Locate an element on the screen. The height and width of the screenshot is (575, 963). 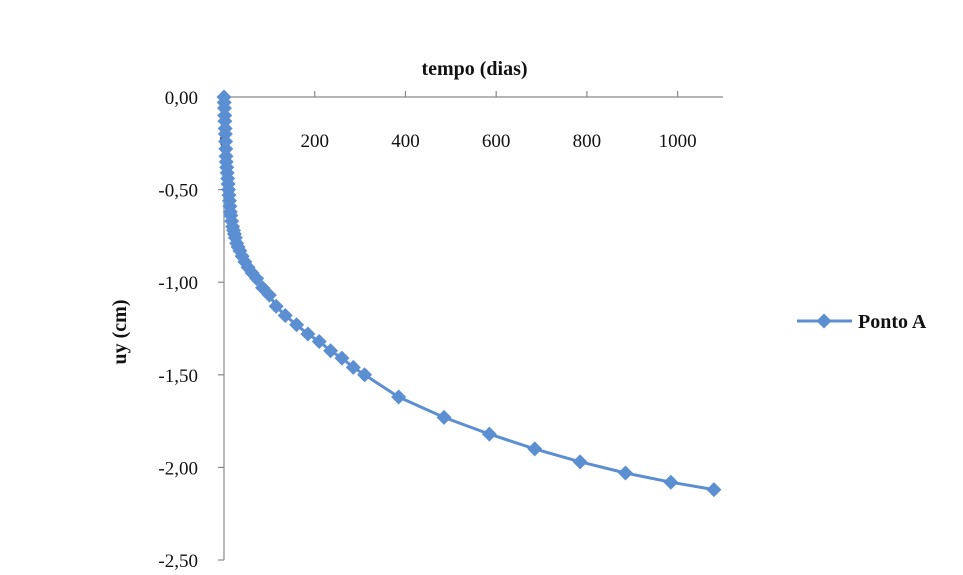
x-tick-label: 1000 is located at coordinates (678, 141).